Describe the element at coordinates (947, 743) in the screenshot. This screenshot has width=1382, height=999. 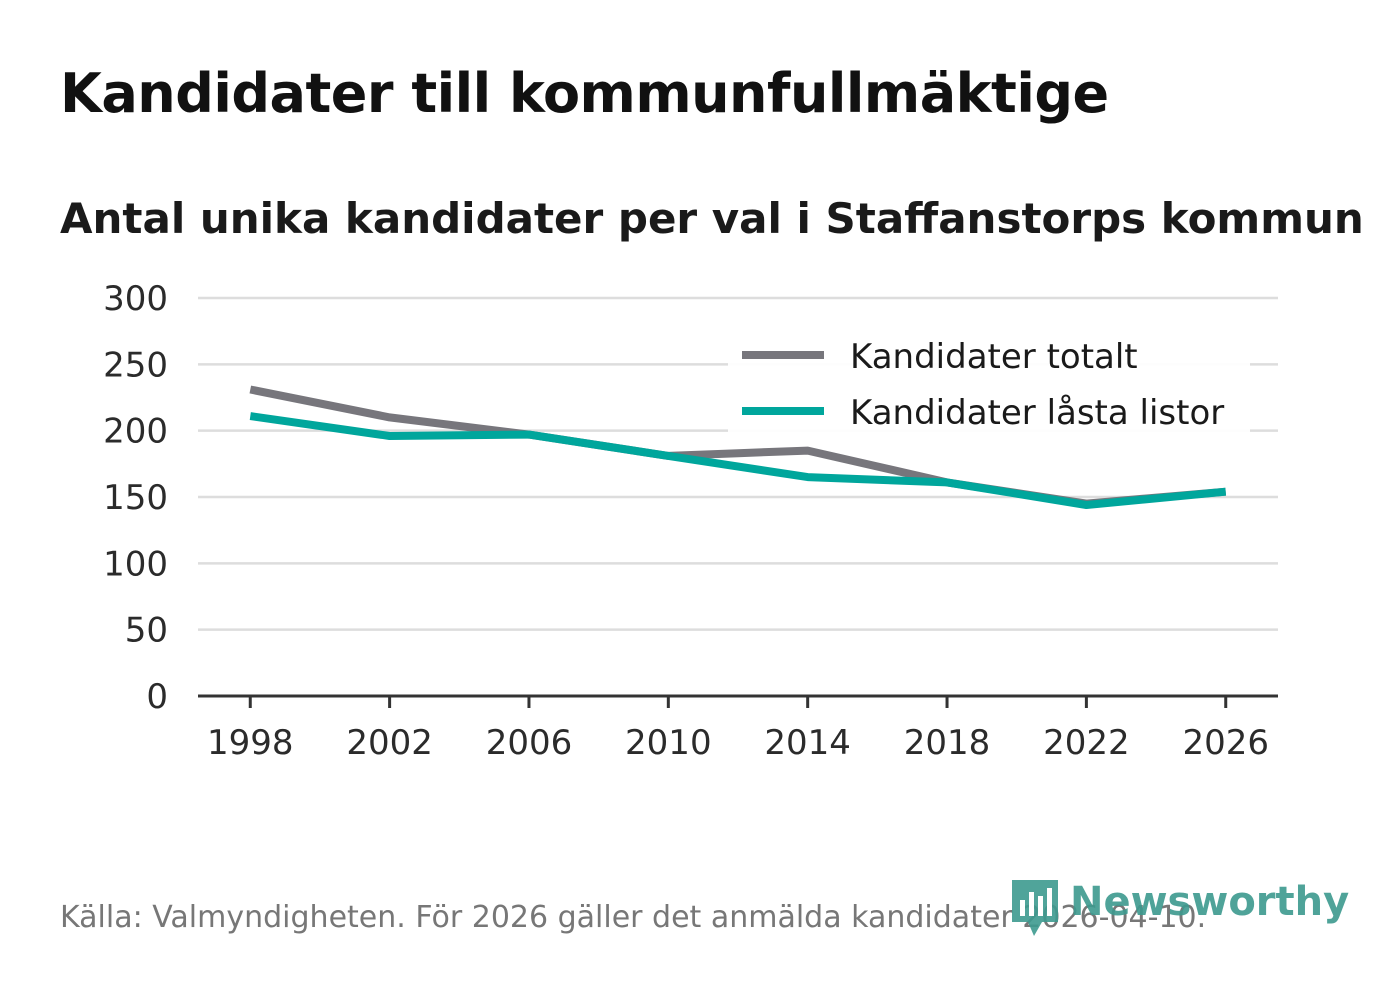
I see `x-tick-label-2018: 2018` at that location.